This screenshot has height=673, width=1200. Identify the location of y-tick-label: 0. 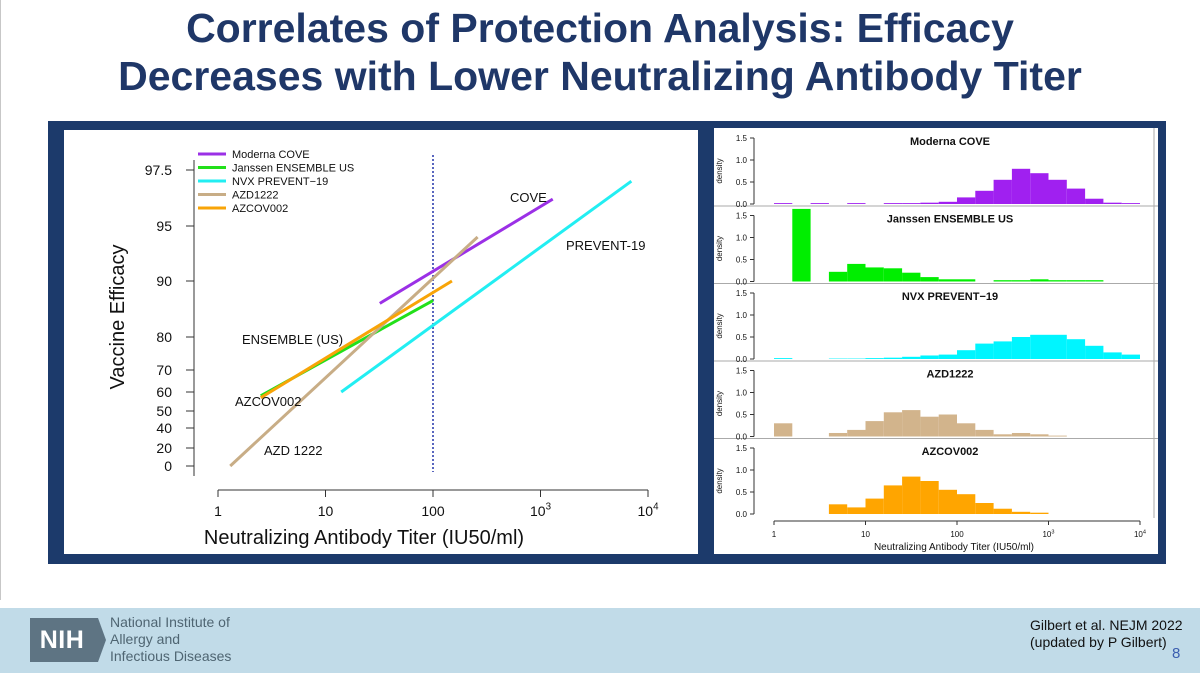
(168, 466).